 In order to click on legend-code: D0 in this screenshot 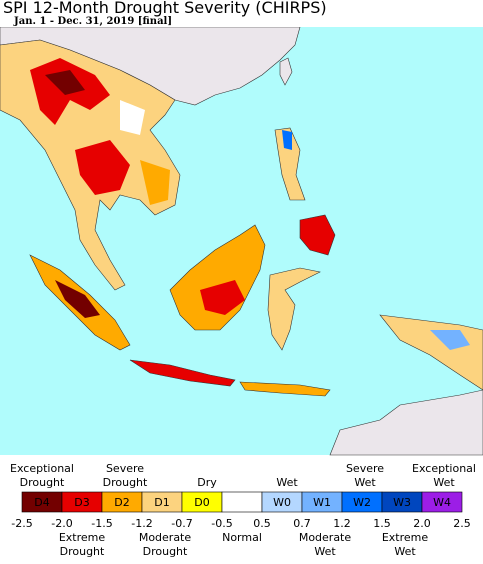, I will do `click(201, 502)`.